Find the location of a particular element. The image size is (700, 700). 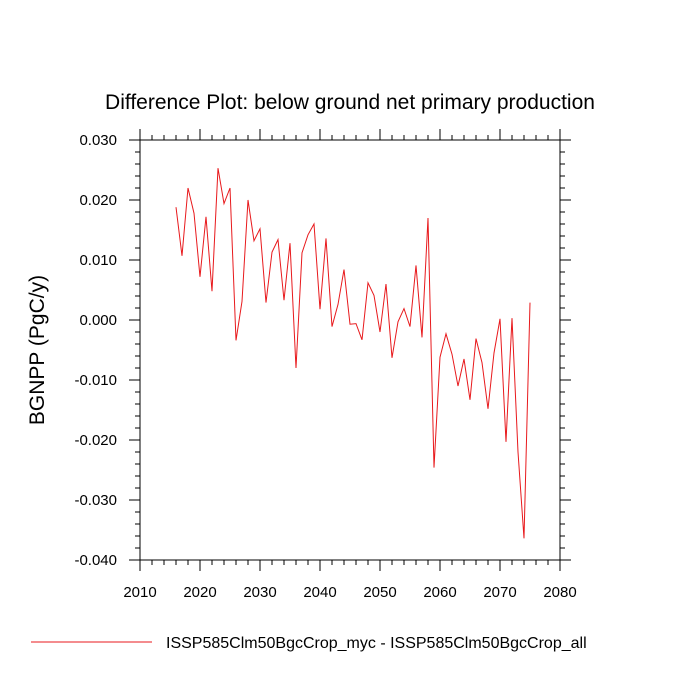

y-tick-label: 0.030 is located at coordinates (98, 140).